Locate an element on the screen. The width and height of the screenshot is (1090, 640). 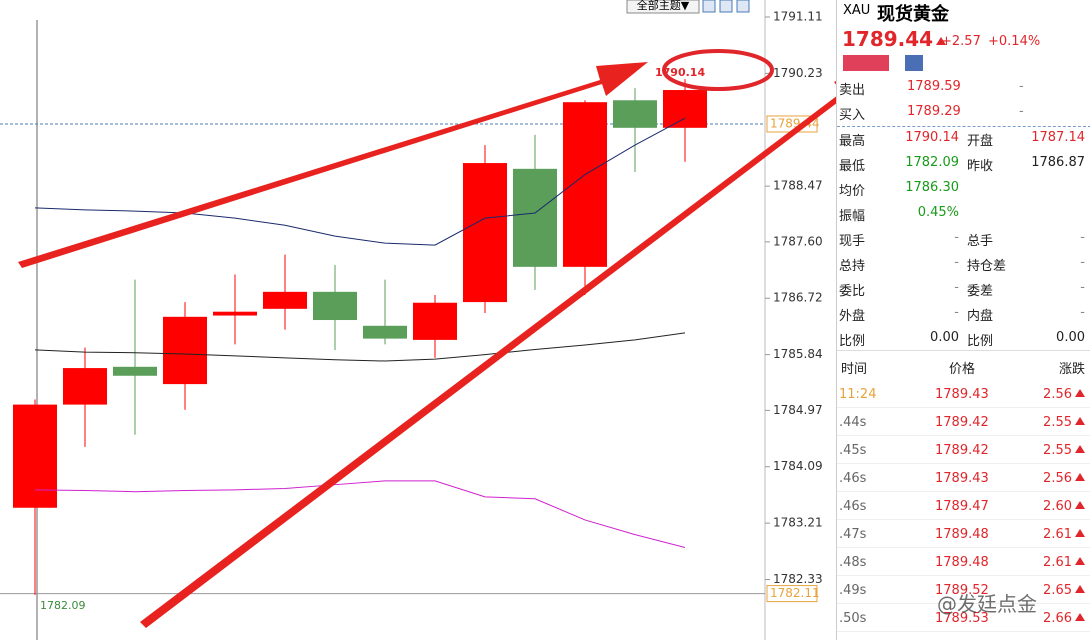
stat-label: 振幅 is located at coordinates (852, 216).